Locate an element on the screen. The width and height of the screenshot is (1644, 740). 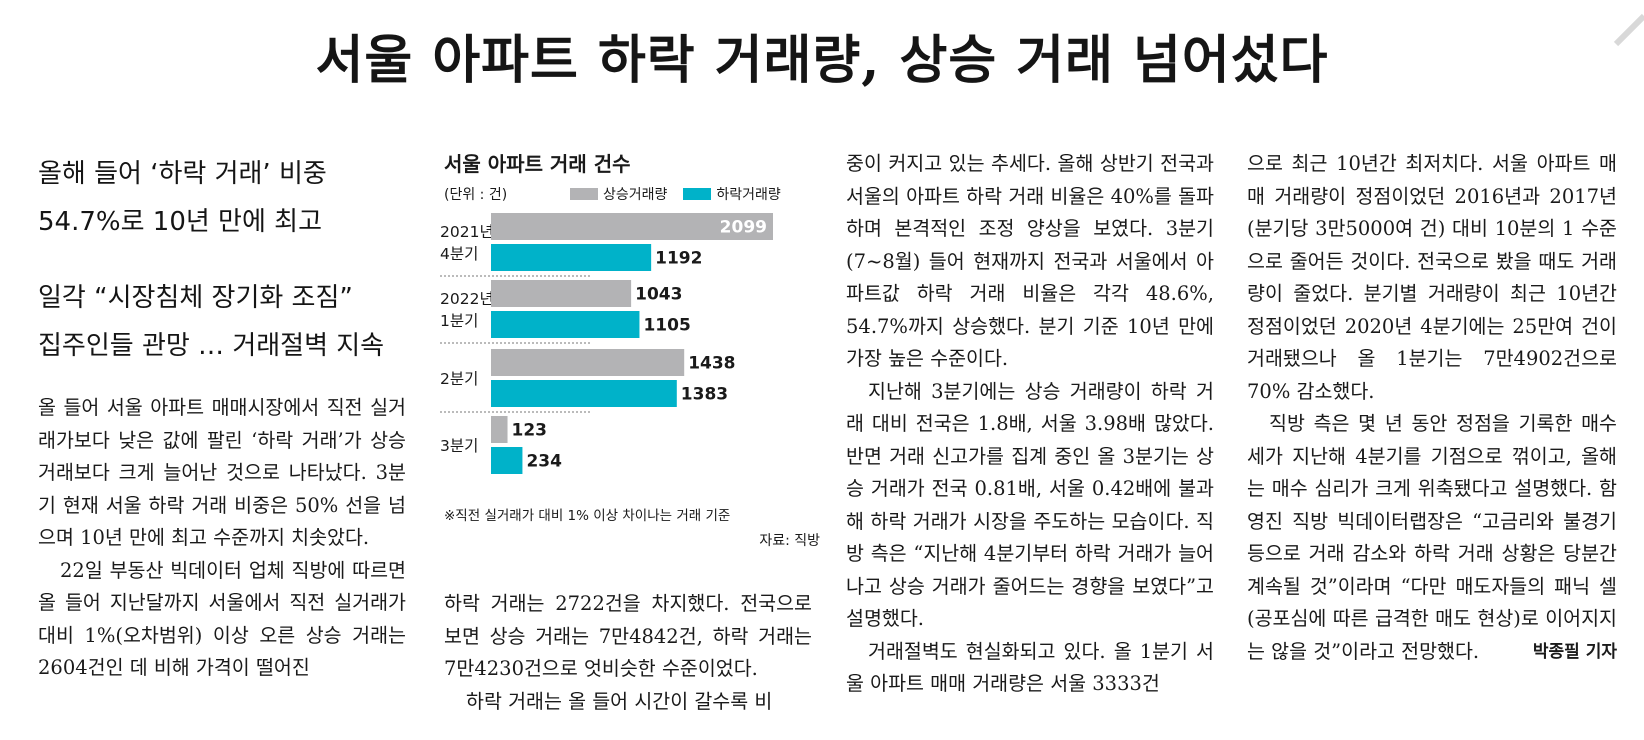
data-label: 1043 is located at coordinates (658, 295).